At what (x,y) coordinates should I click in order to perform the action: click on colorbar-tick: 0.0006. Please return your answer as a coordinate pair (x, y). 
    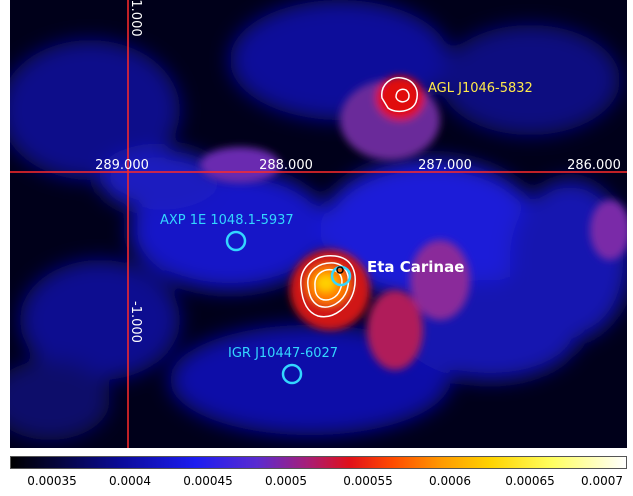
    Looking at the image, I should click on (450, 481).